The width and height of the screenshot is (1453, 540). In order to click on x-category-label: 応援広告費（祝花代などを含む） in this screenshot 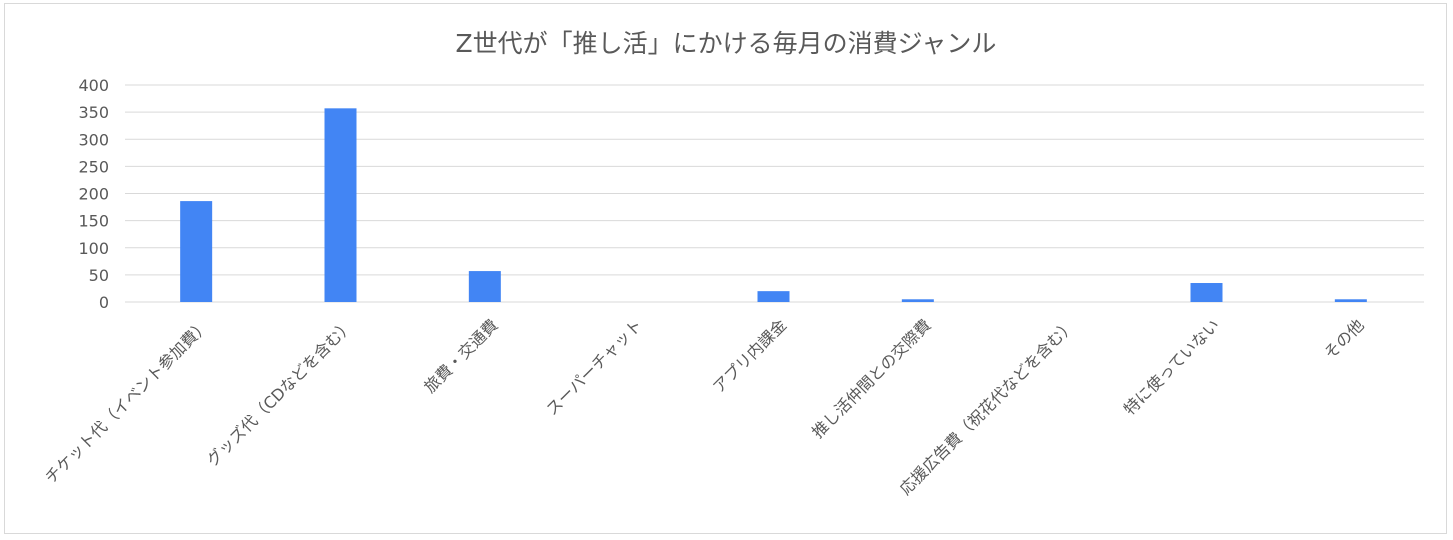, I will do `click(987, 406)`.